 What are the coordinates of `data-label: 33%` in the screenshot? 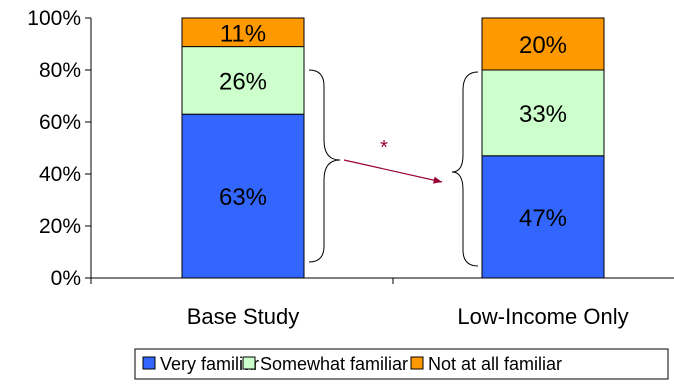 It's located at (543, 114).